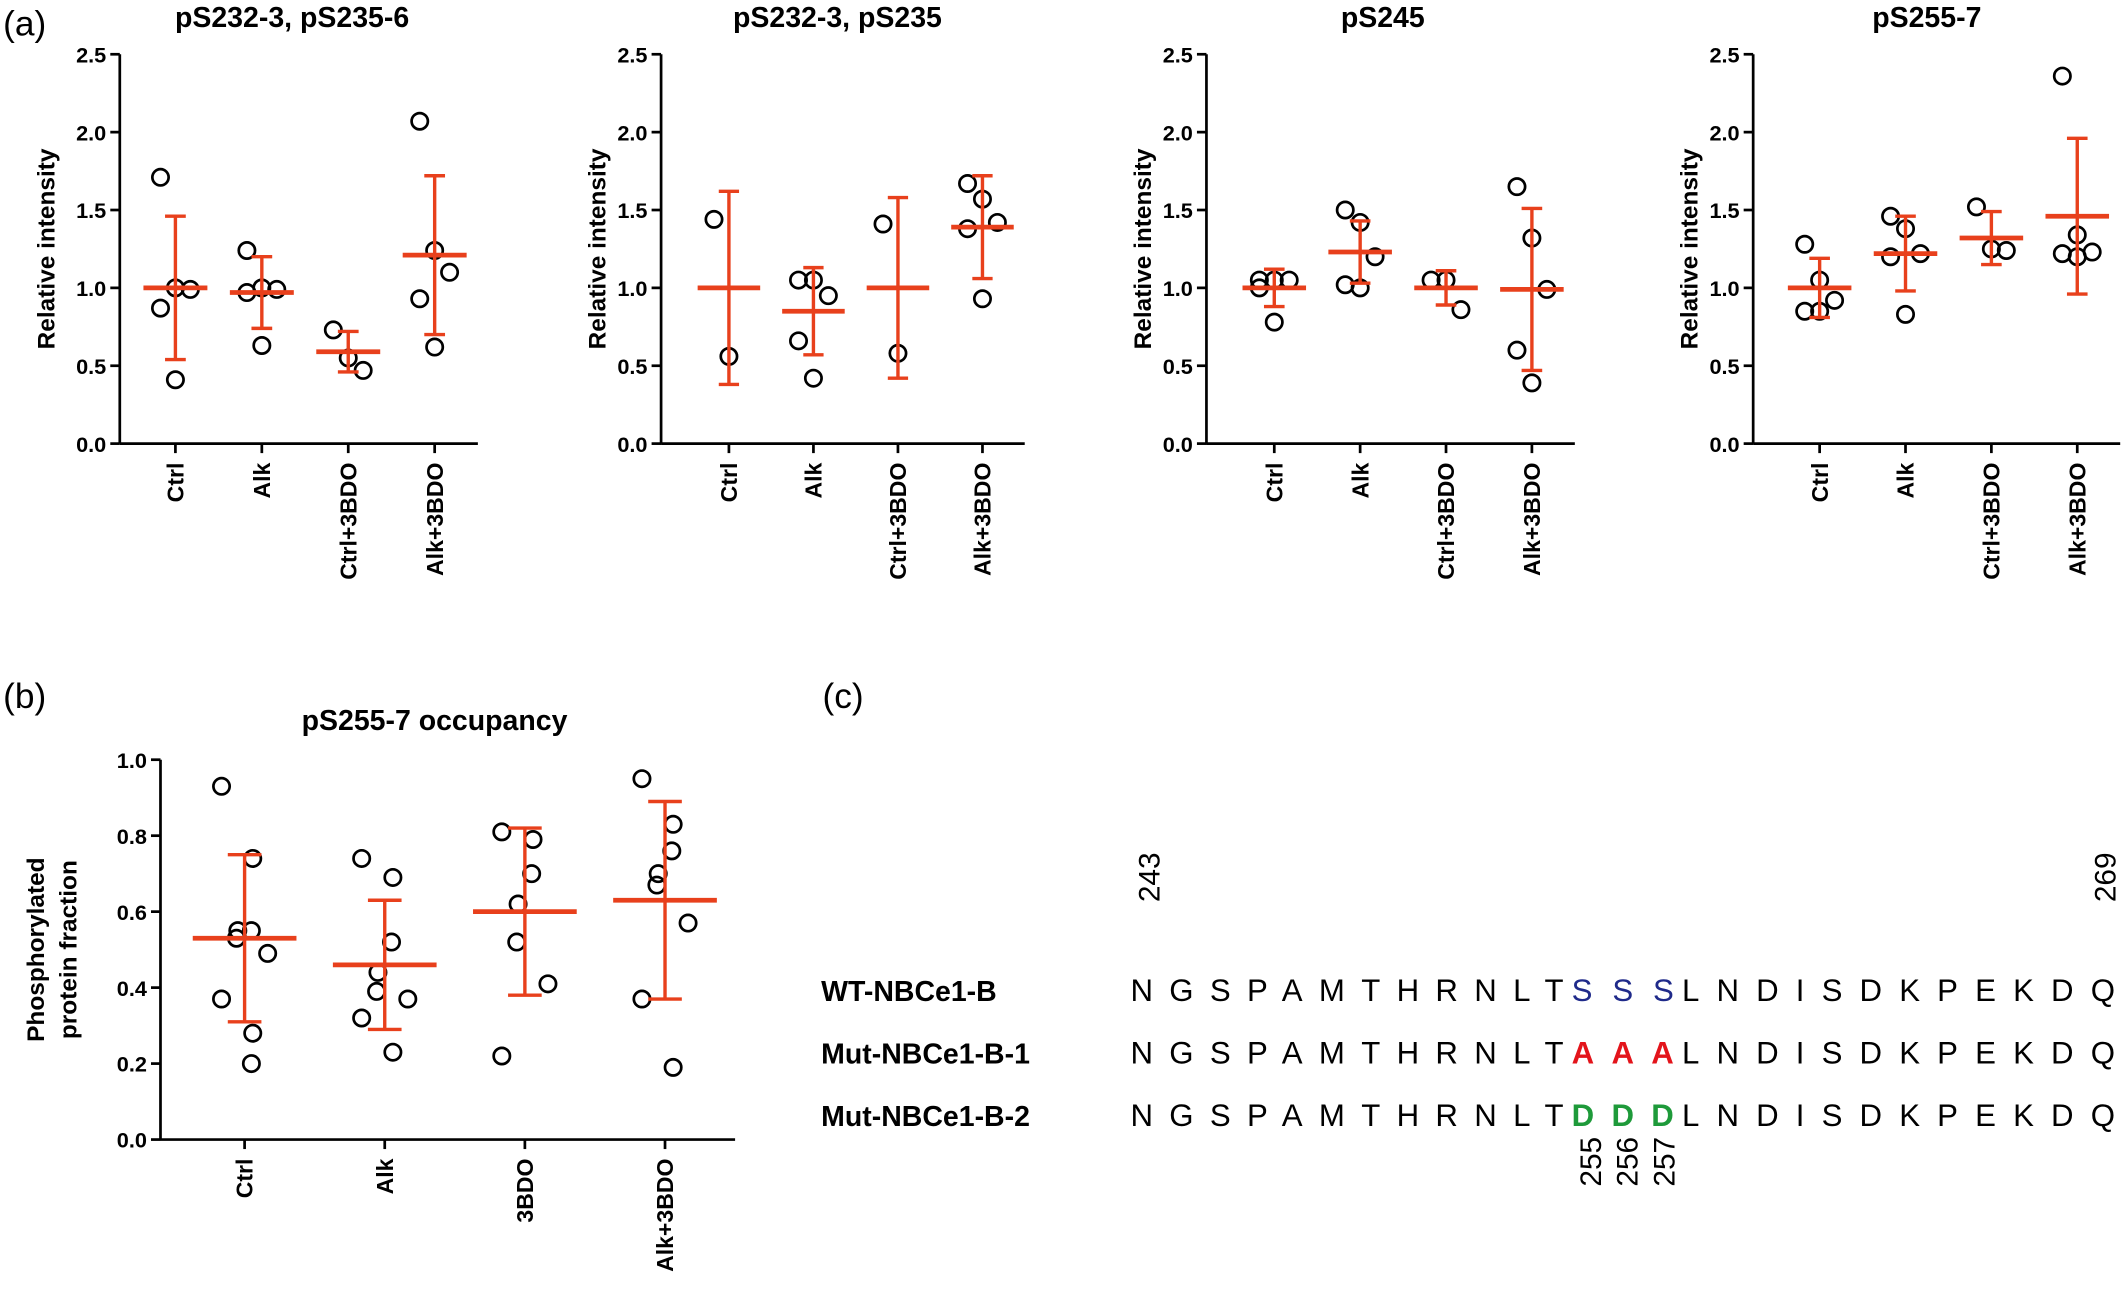 The width and height of the screenshot is (2128, 1301). I want to click on panel-label: (b), so click(24, 696).